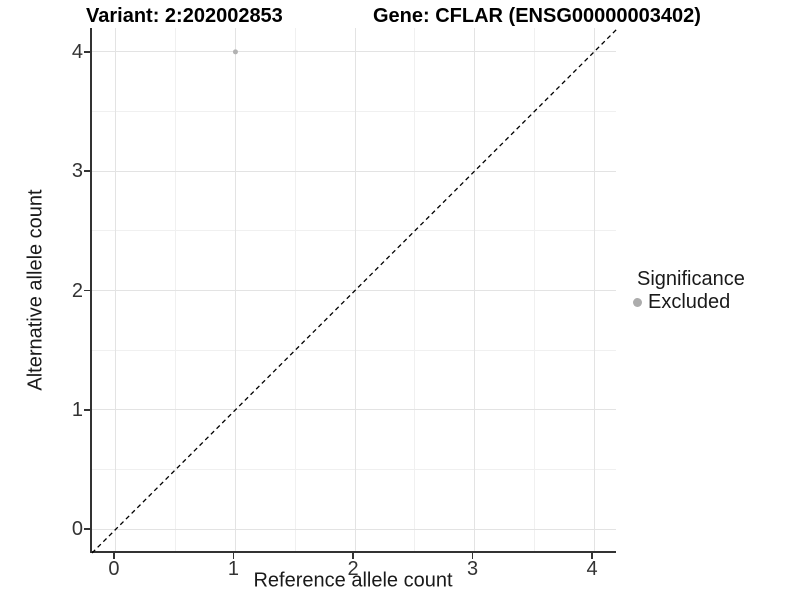 The height and width of the screenshot is (600, 800). I want to click on legend-item-excluded: Excluded, so click(688, 302).